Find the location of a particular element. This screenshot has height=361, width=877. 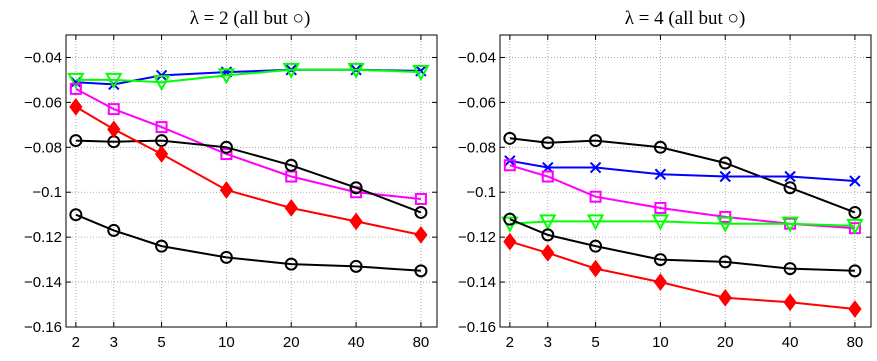

series-3-square is located at coordinates (248, 143).